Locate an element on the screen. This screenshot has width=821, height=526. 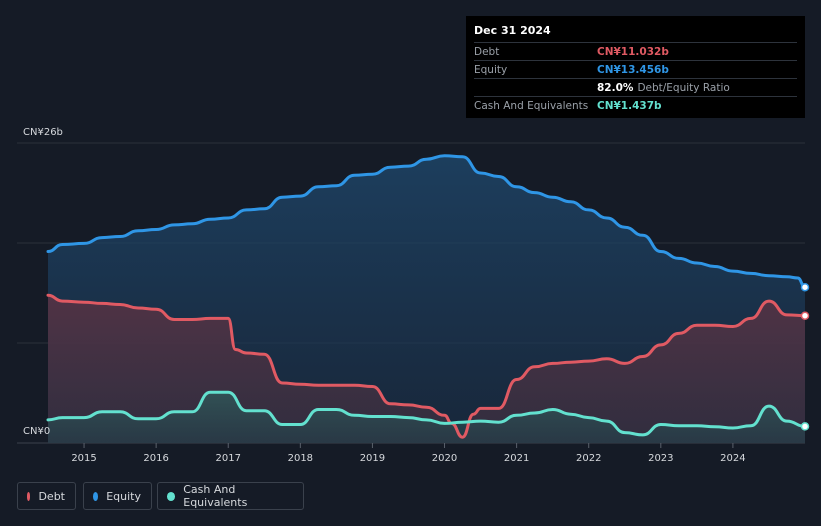
x-tick-label: 2022 is located at coordinates (588, 458).